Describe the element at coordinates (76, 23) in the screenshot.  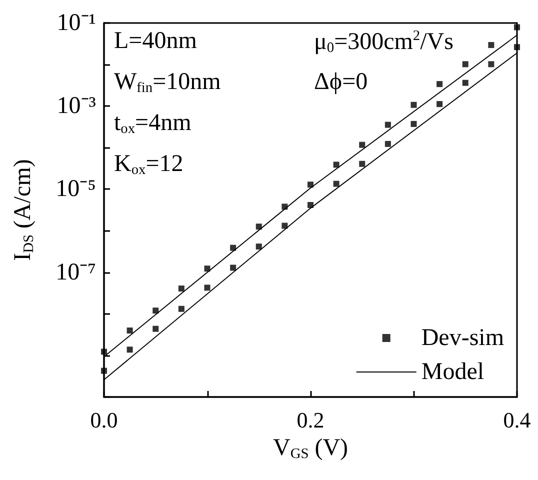
I see `y-tick-label: 10⁻¹` at that location.